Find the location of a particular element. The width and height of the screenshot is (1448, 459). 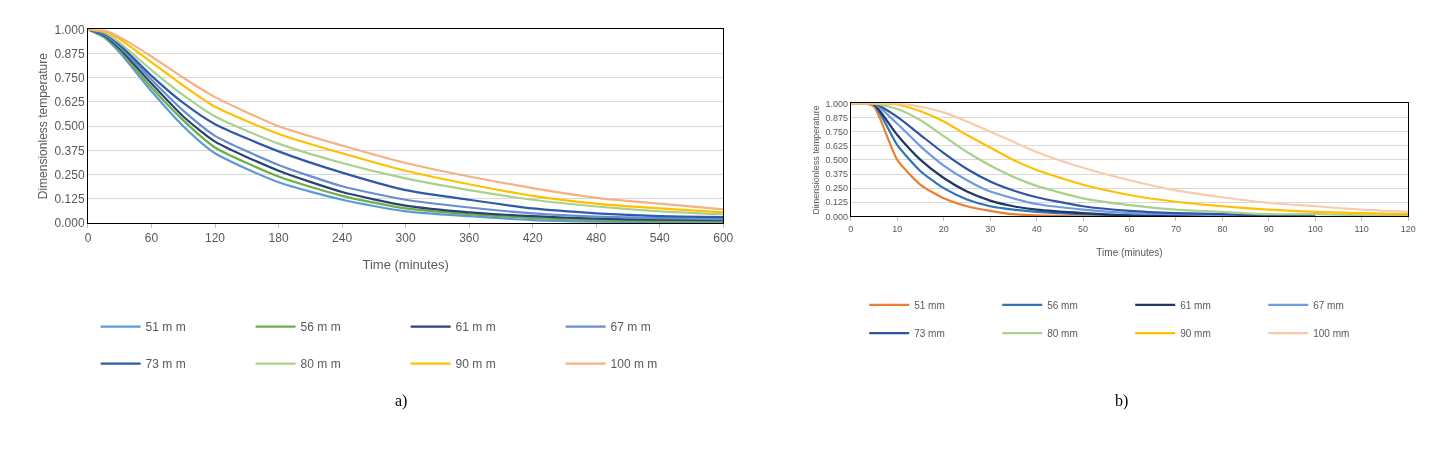

legend-label: 67 mm is located at coordinates (1328, 305).